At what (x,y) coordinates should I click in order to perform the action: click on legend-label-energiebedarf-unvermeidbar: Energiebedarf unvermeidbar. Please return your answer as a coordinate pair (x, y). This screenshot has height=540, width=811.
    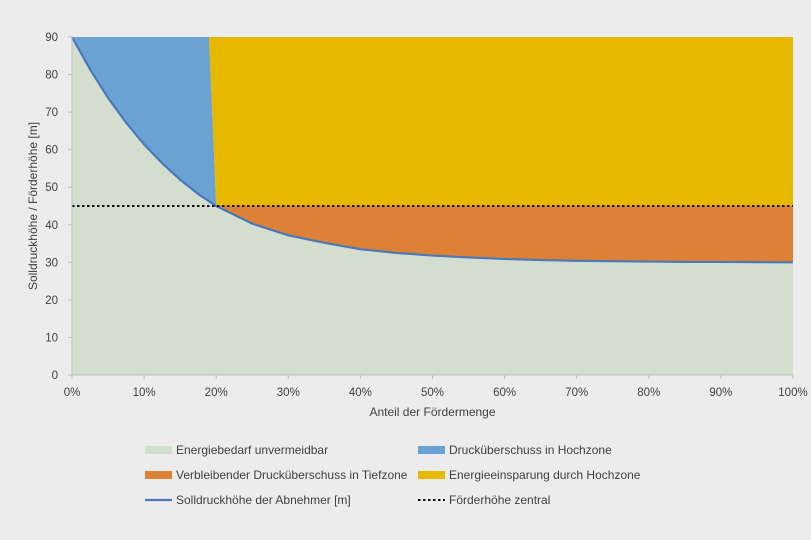
    Looking at the image, I should click on (252, 450).